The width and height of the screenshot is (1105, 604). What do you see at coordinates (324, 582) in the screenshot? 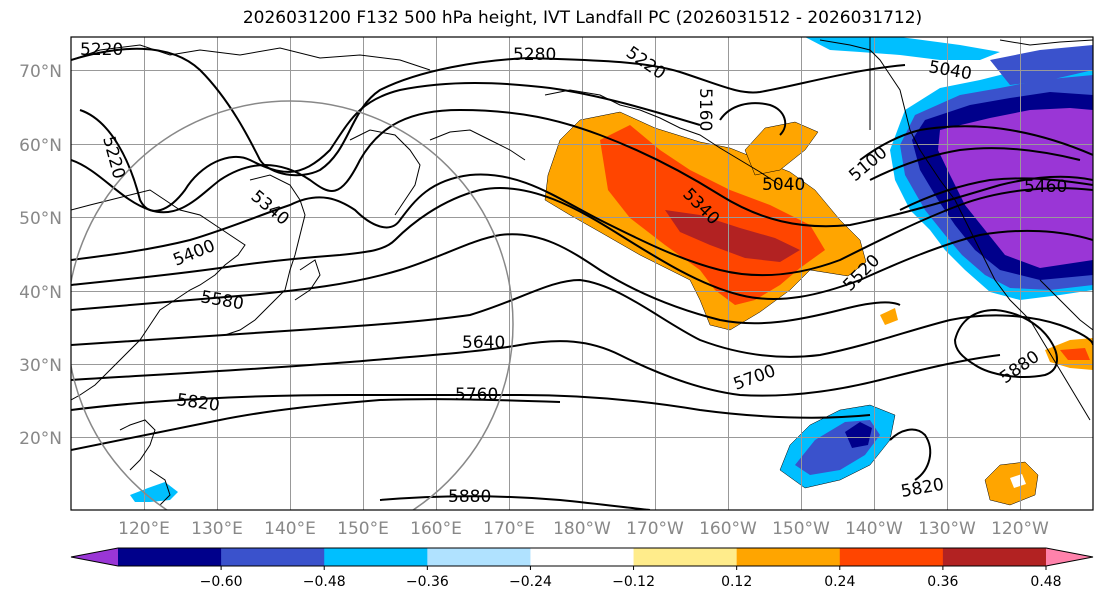
I see `colorbar-tick-label: −0.48` at bounding box center [324, 582].